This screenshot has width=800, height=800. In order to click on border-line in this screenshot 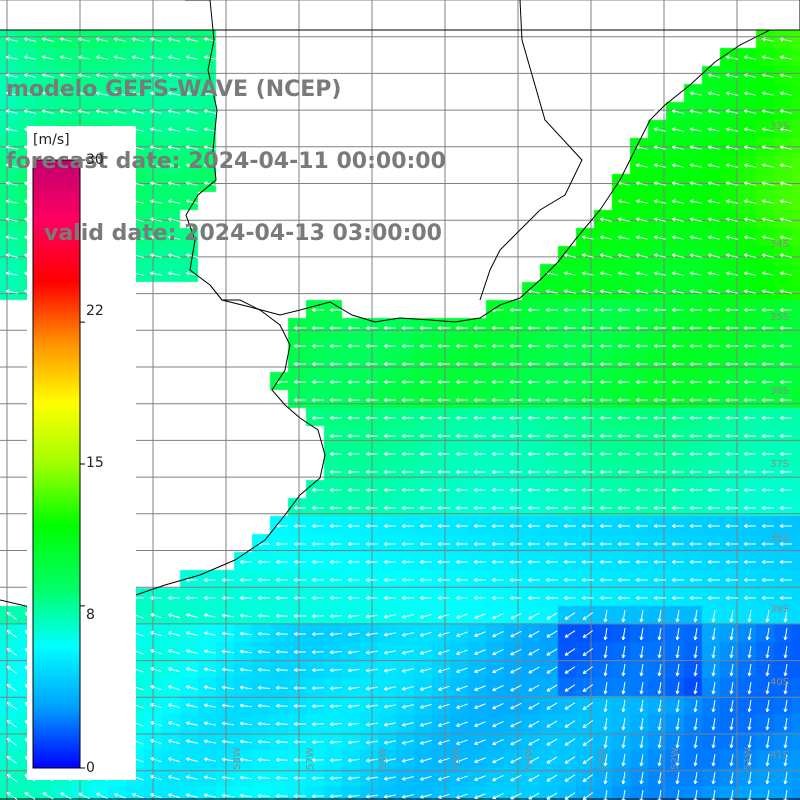, I will do `click(531, 150)`.